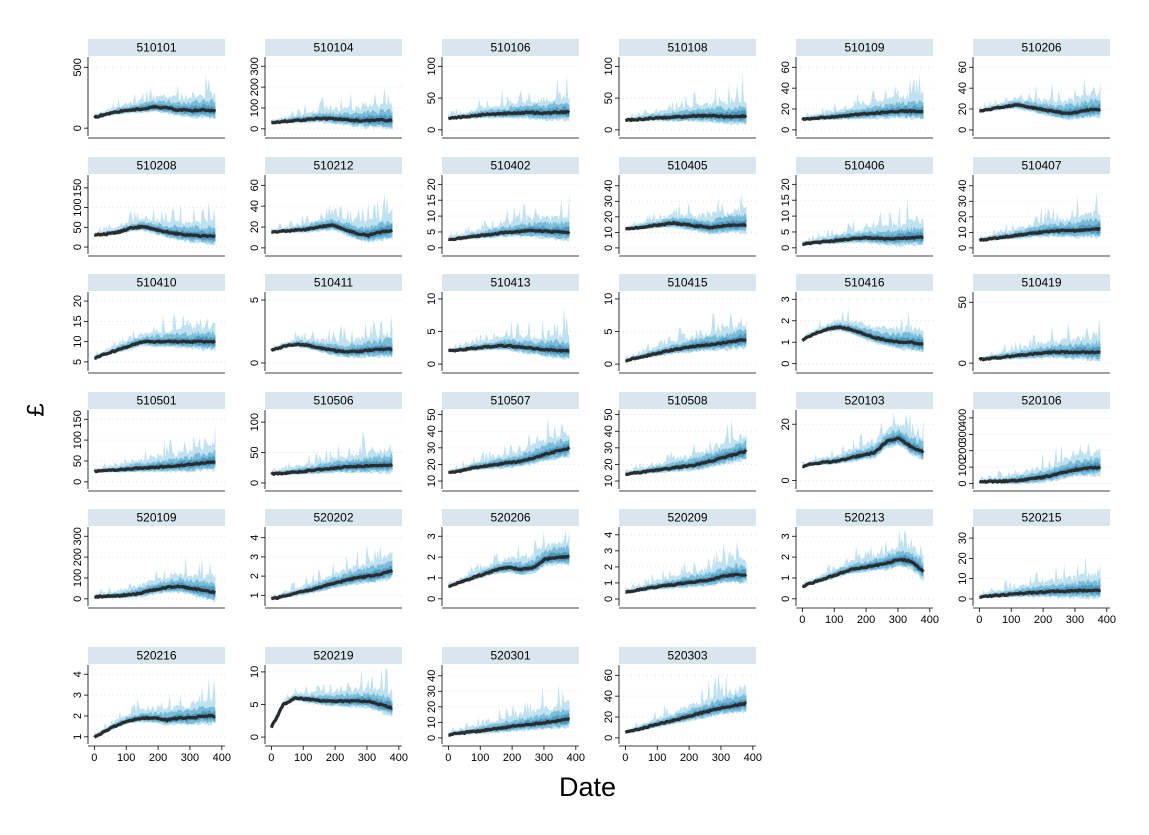  Describe the element at coordinates (679, 442) in the screenshot. I see `panel-510508: 510508 10 20 30 40 50` at that location.